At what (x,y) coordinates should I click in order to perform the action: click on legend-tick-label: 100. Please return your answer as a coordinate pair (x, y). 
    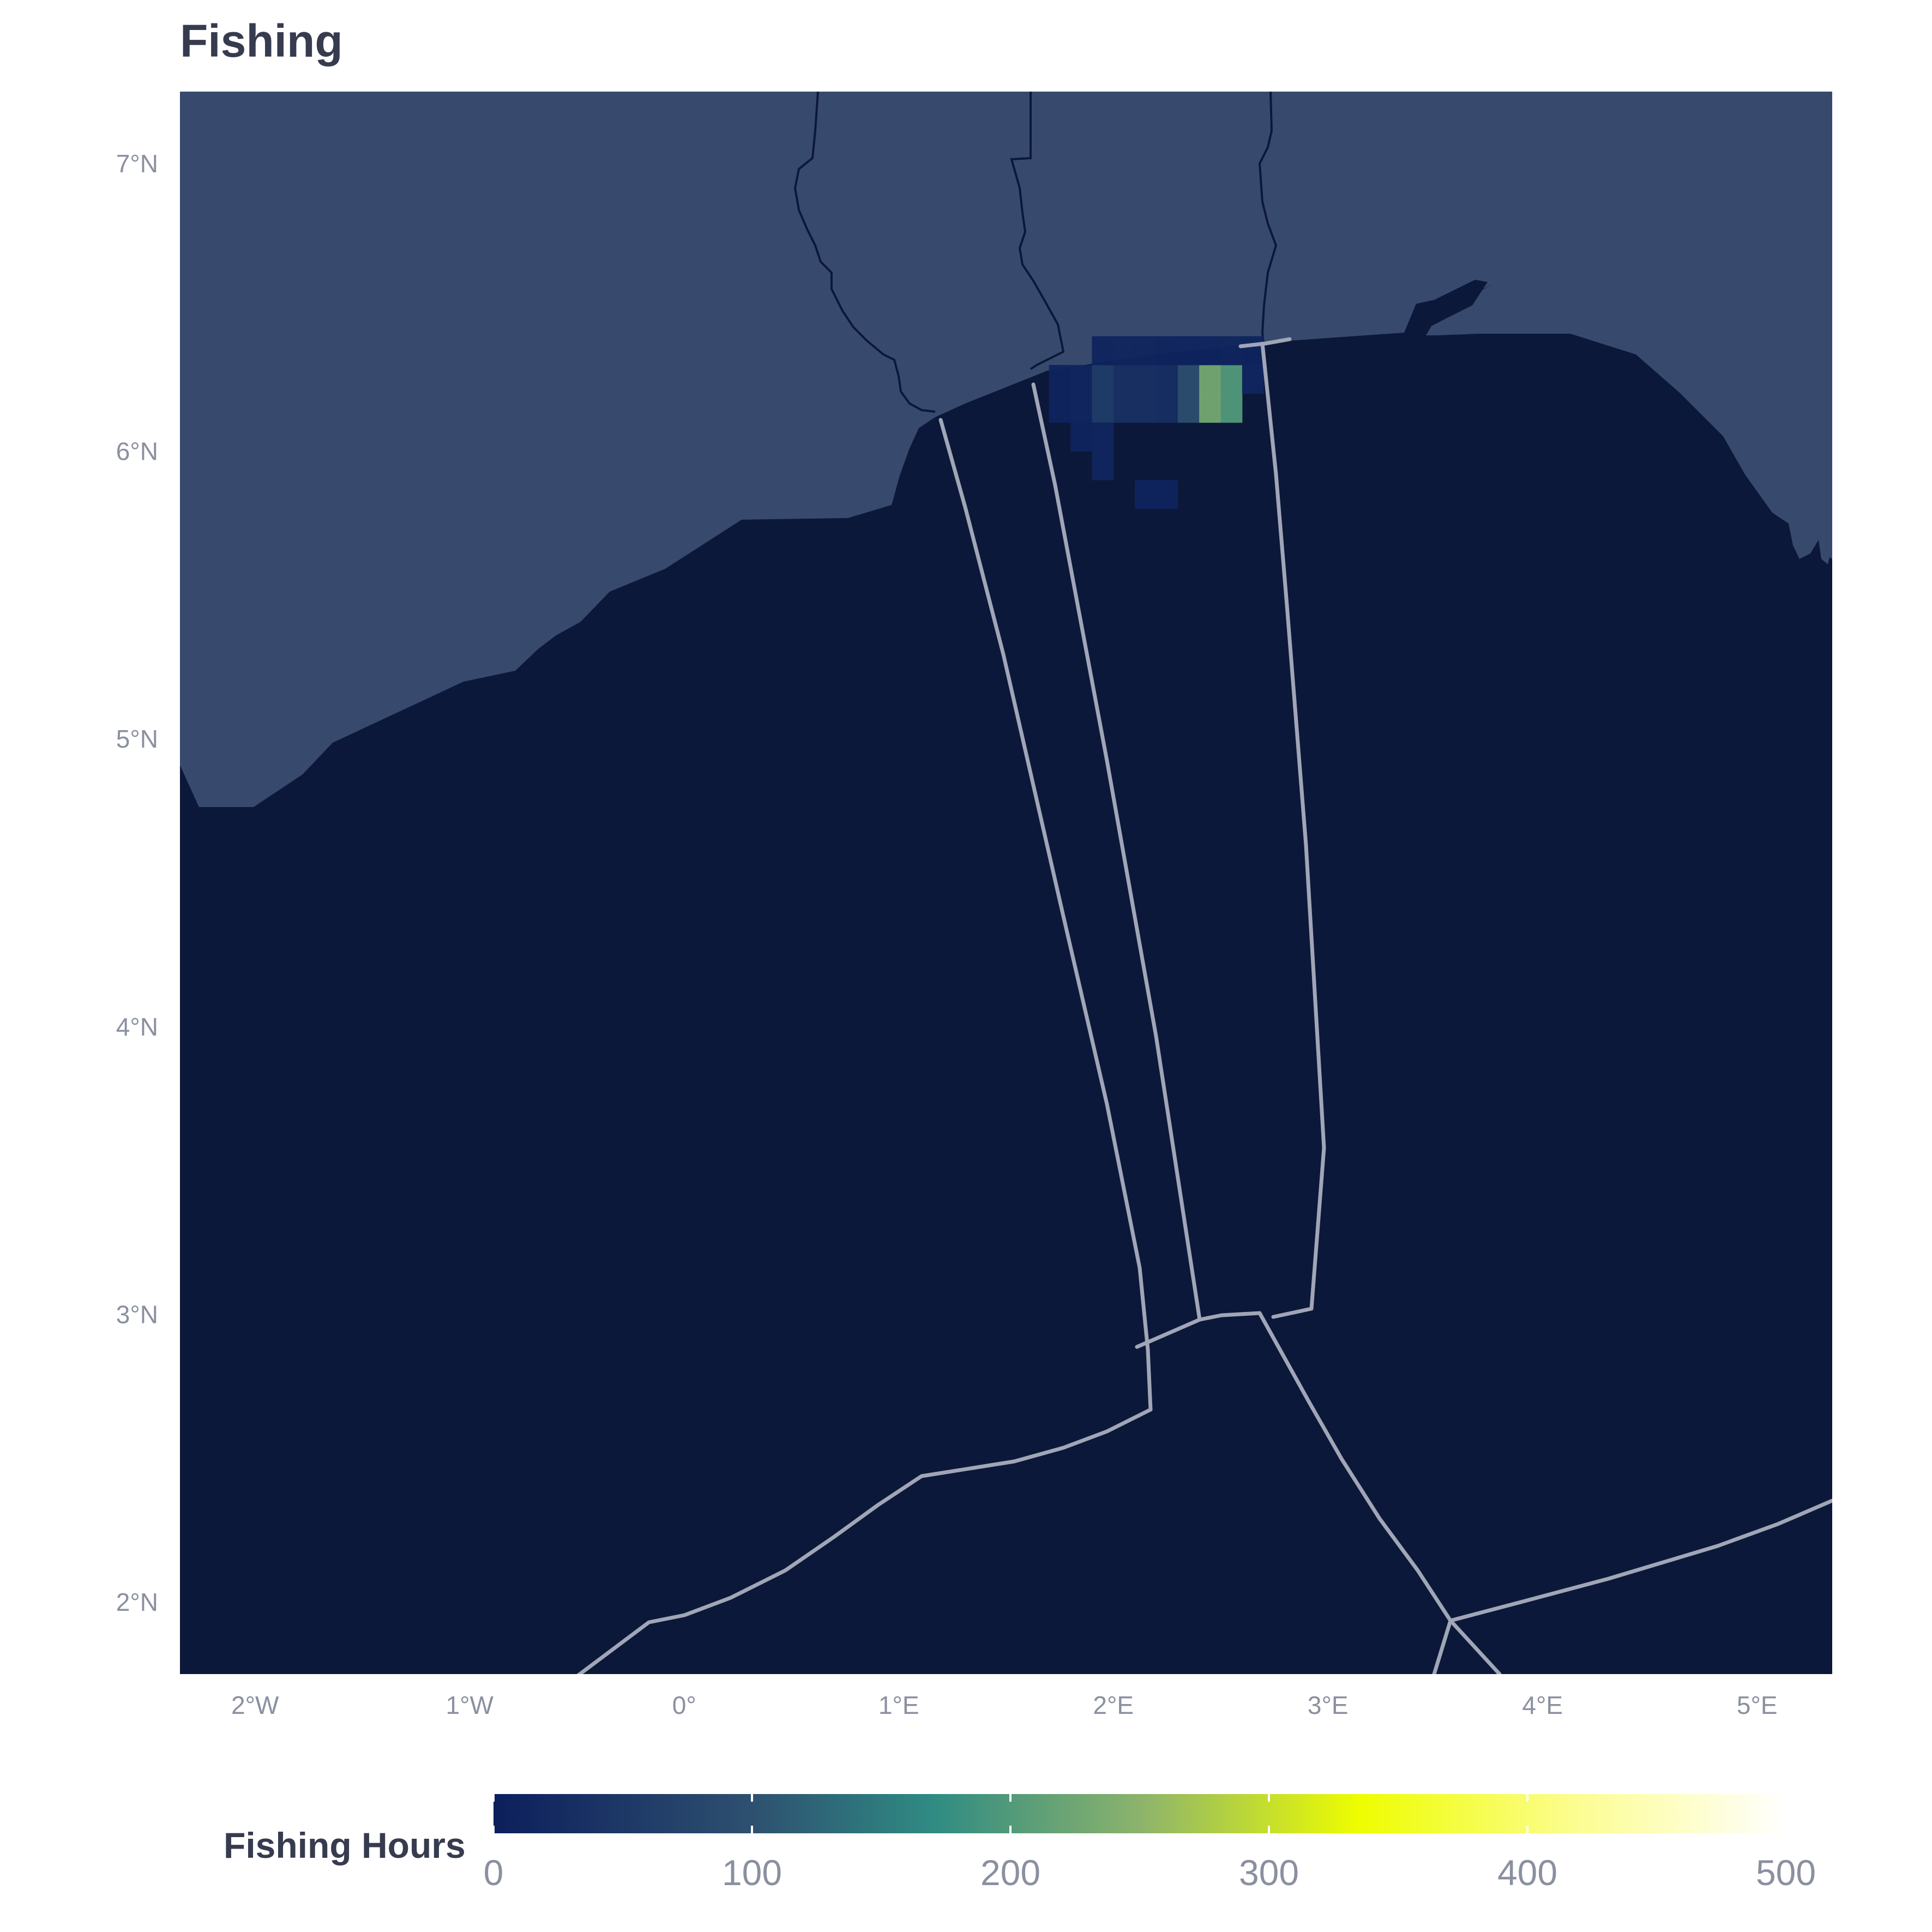
    Looking at the image, I should click on (752, 1872).